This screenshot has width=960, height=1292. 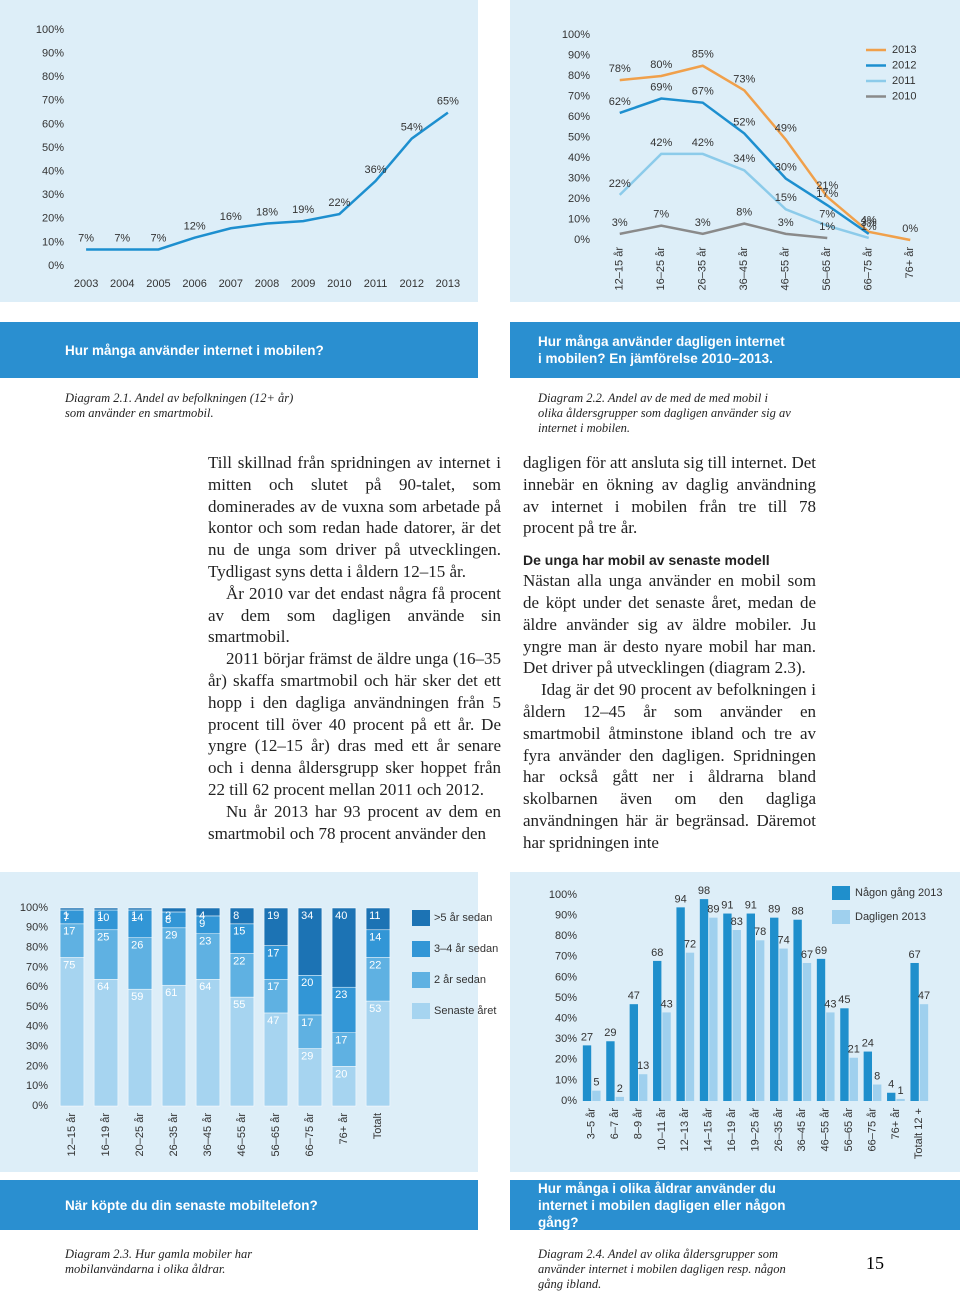 I want to click on x-tick-label: 56–65 år, so click(x=276, y=1135).